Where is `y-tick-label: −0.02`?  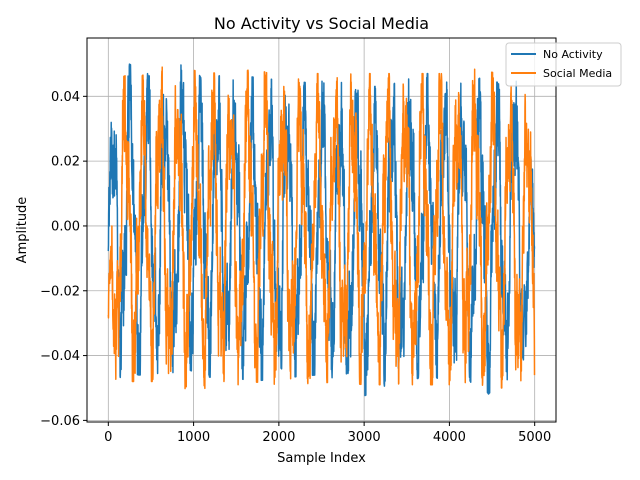
y-tick-label: −0.02 is located at coordinates (60, 291).